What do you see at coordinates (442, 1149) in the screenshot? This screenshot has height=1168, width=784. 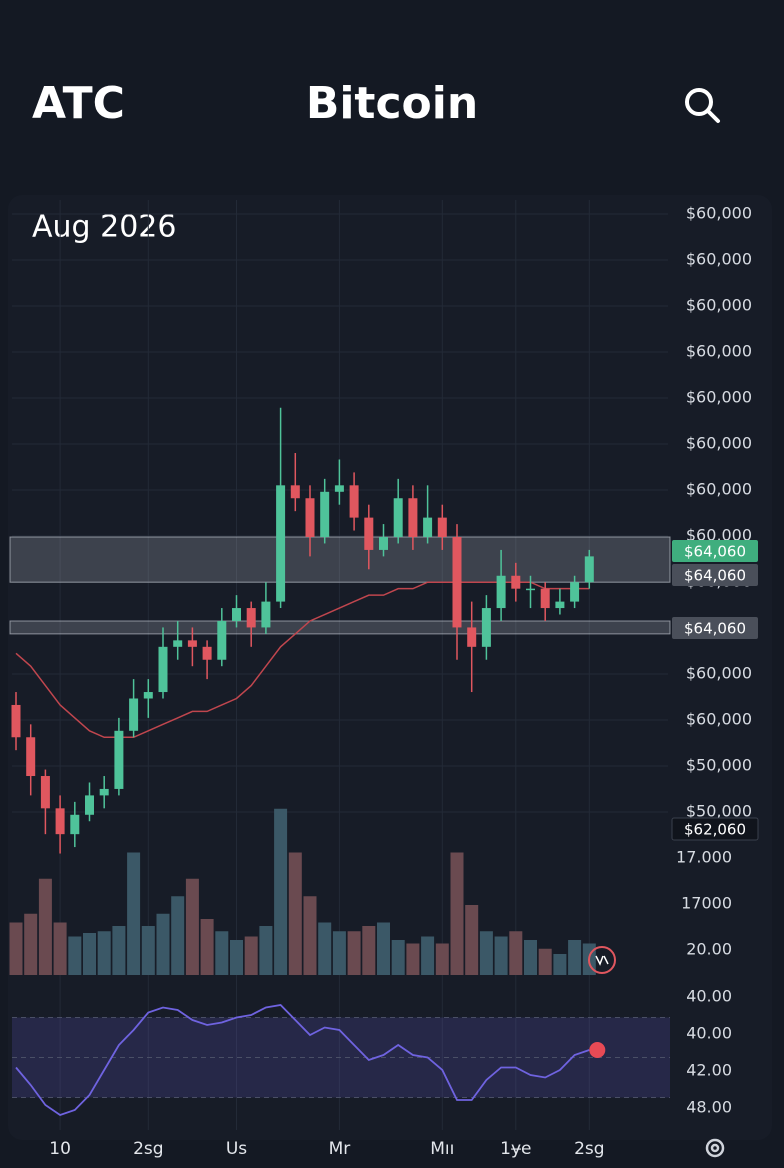 I see `x-tick-label: Mıı` at bounding box center [442, 1149].